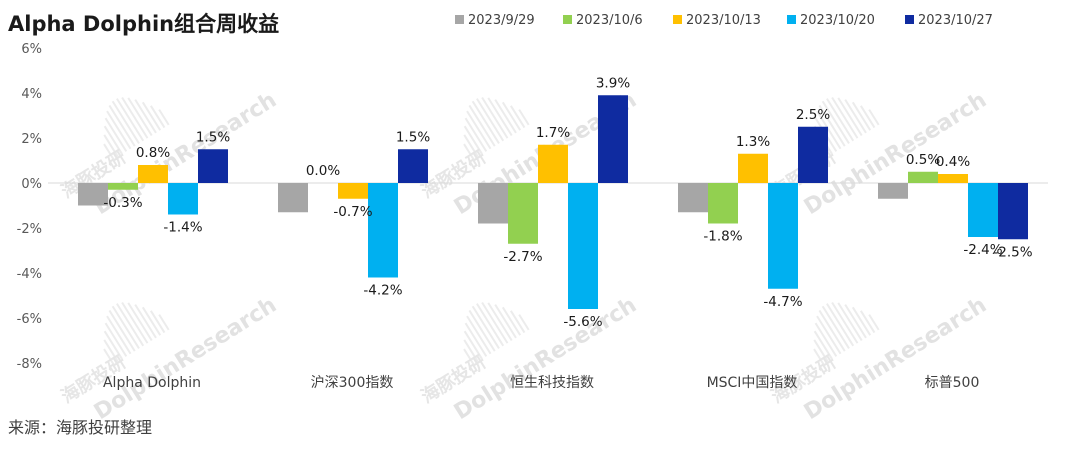 This screenshot has width=1080, height=452. What do you see at coordinates (152, 383) in the screenshot?
I see `category-label: Alpha Dolphin` at bounding box center [152, 383].